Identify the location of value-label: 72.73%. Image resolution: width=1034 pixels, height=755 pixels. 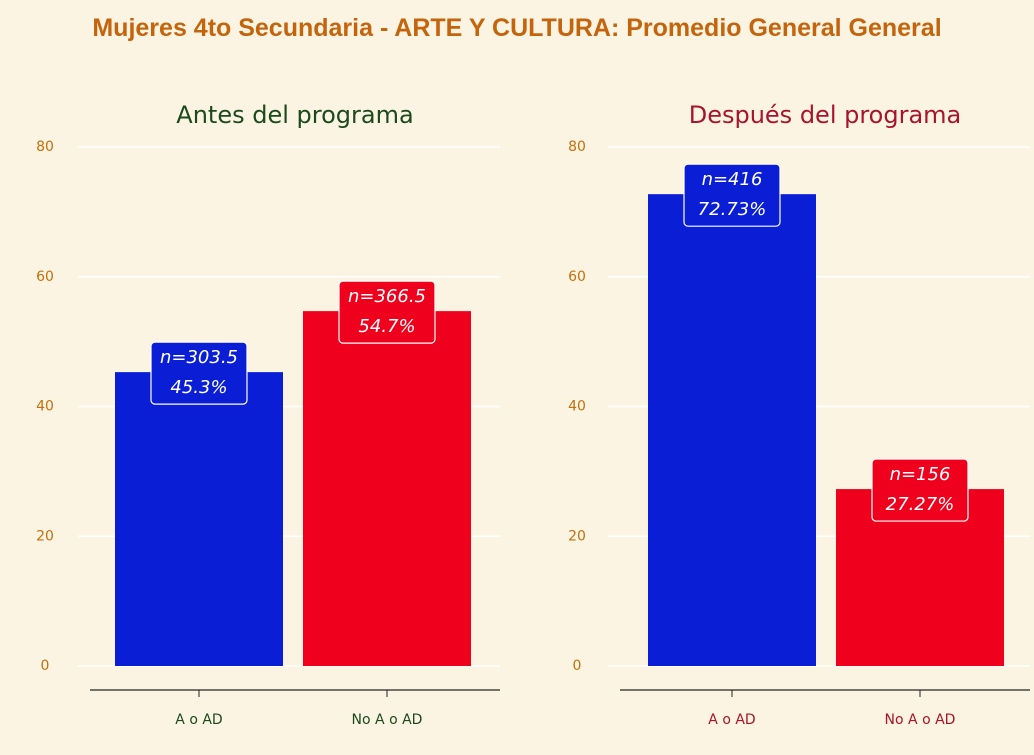
(732, 209).